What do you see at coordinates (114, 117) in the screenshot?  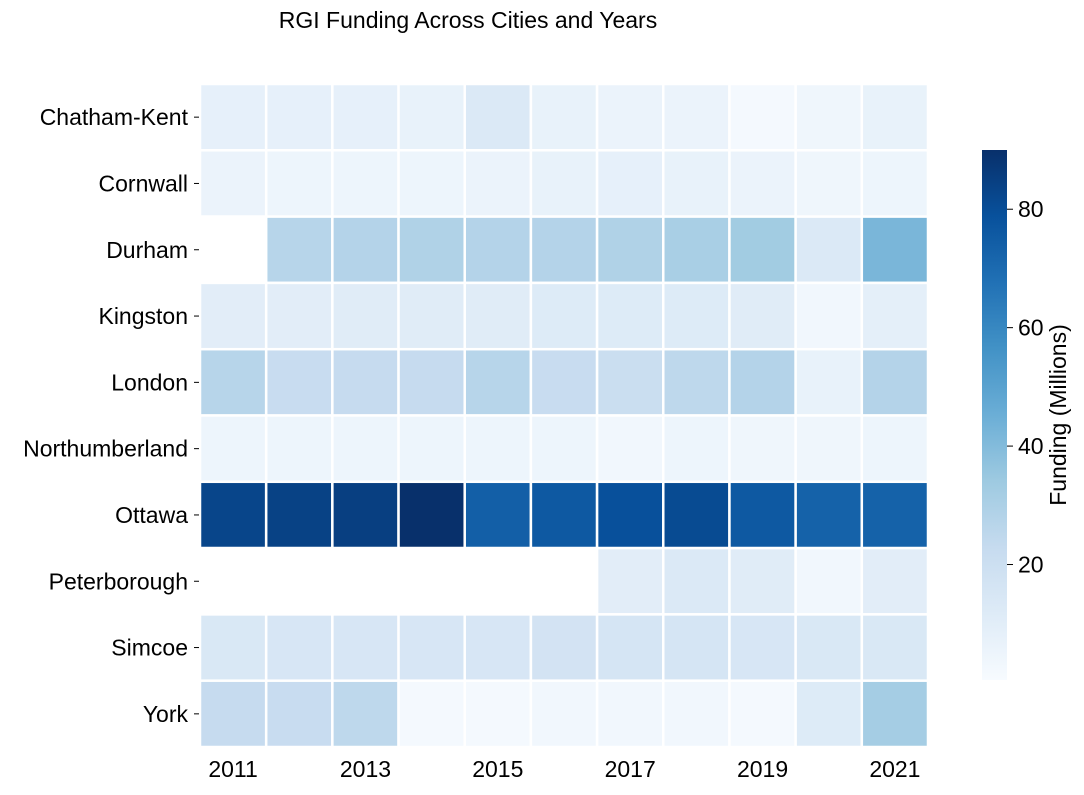 I see `row-label: Chatham-Kent` at bounding box center [114, 117].